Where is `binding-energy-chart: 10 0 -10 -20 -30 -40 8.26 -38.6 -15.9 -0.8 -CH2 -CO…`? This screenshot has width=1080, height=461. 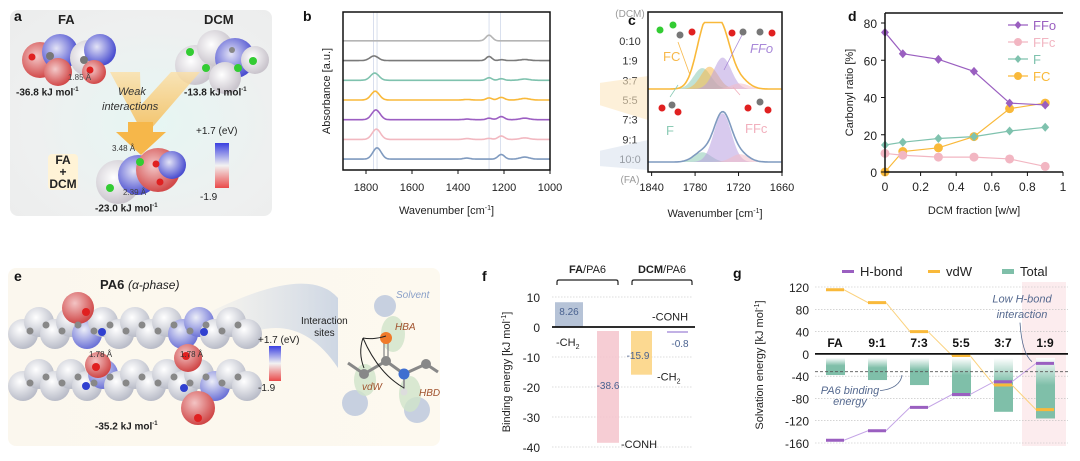 binding-energy-chart: 10 0 -10 -20 -30 -40 8.26 -38.6 -15.9 -0.8 -CH2 -CO… is located at coordinates (598, 359).